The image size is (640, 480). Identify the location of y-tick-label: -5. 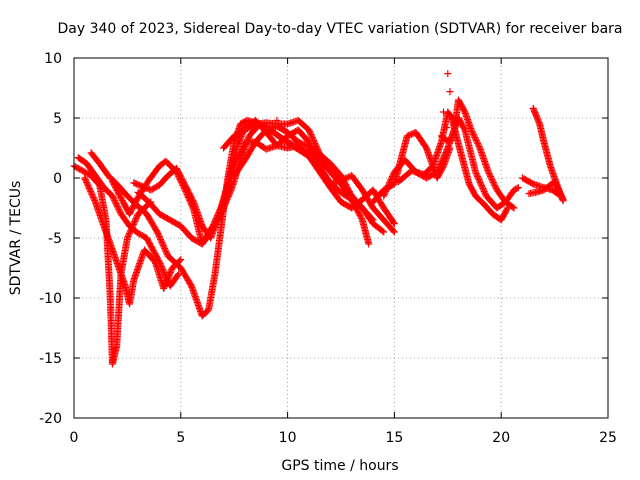
(55, 239).